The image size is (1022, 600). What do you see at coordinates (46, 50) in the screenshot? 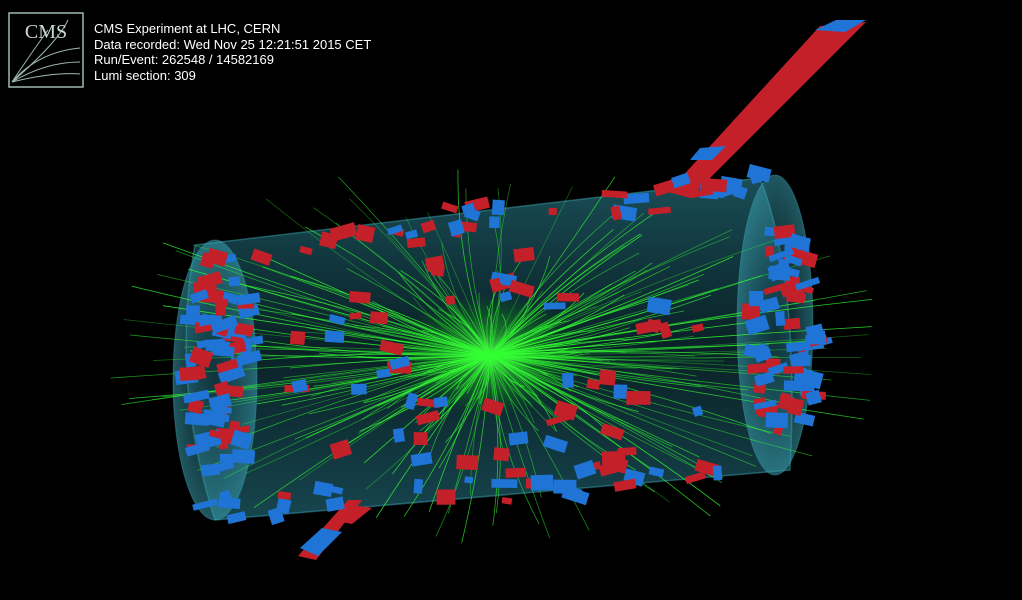
I see `cms-logo-icon: CMS` at bounding box center [46, 50].